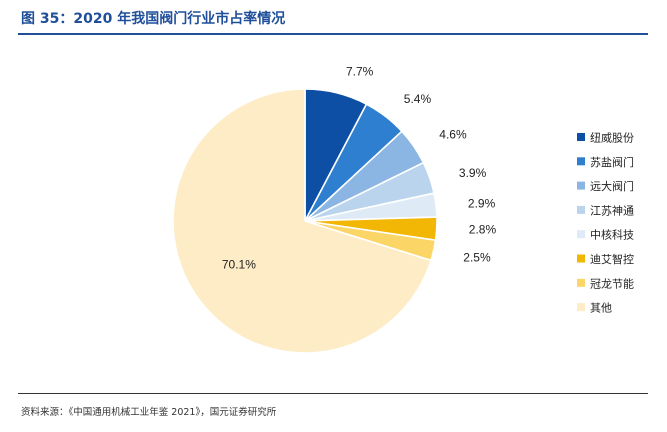  Describe the element at coordinates (612, 259) in the screenshot. I see `legend-label: 迪艾智控` at that location.